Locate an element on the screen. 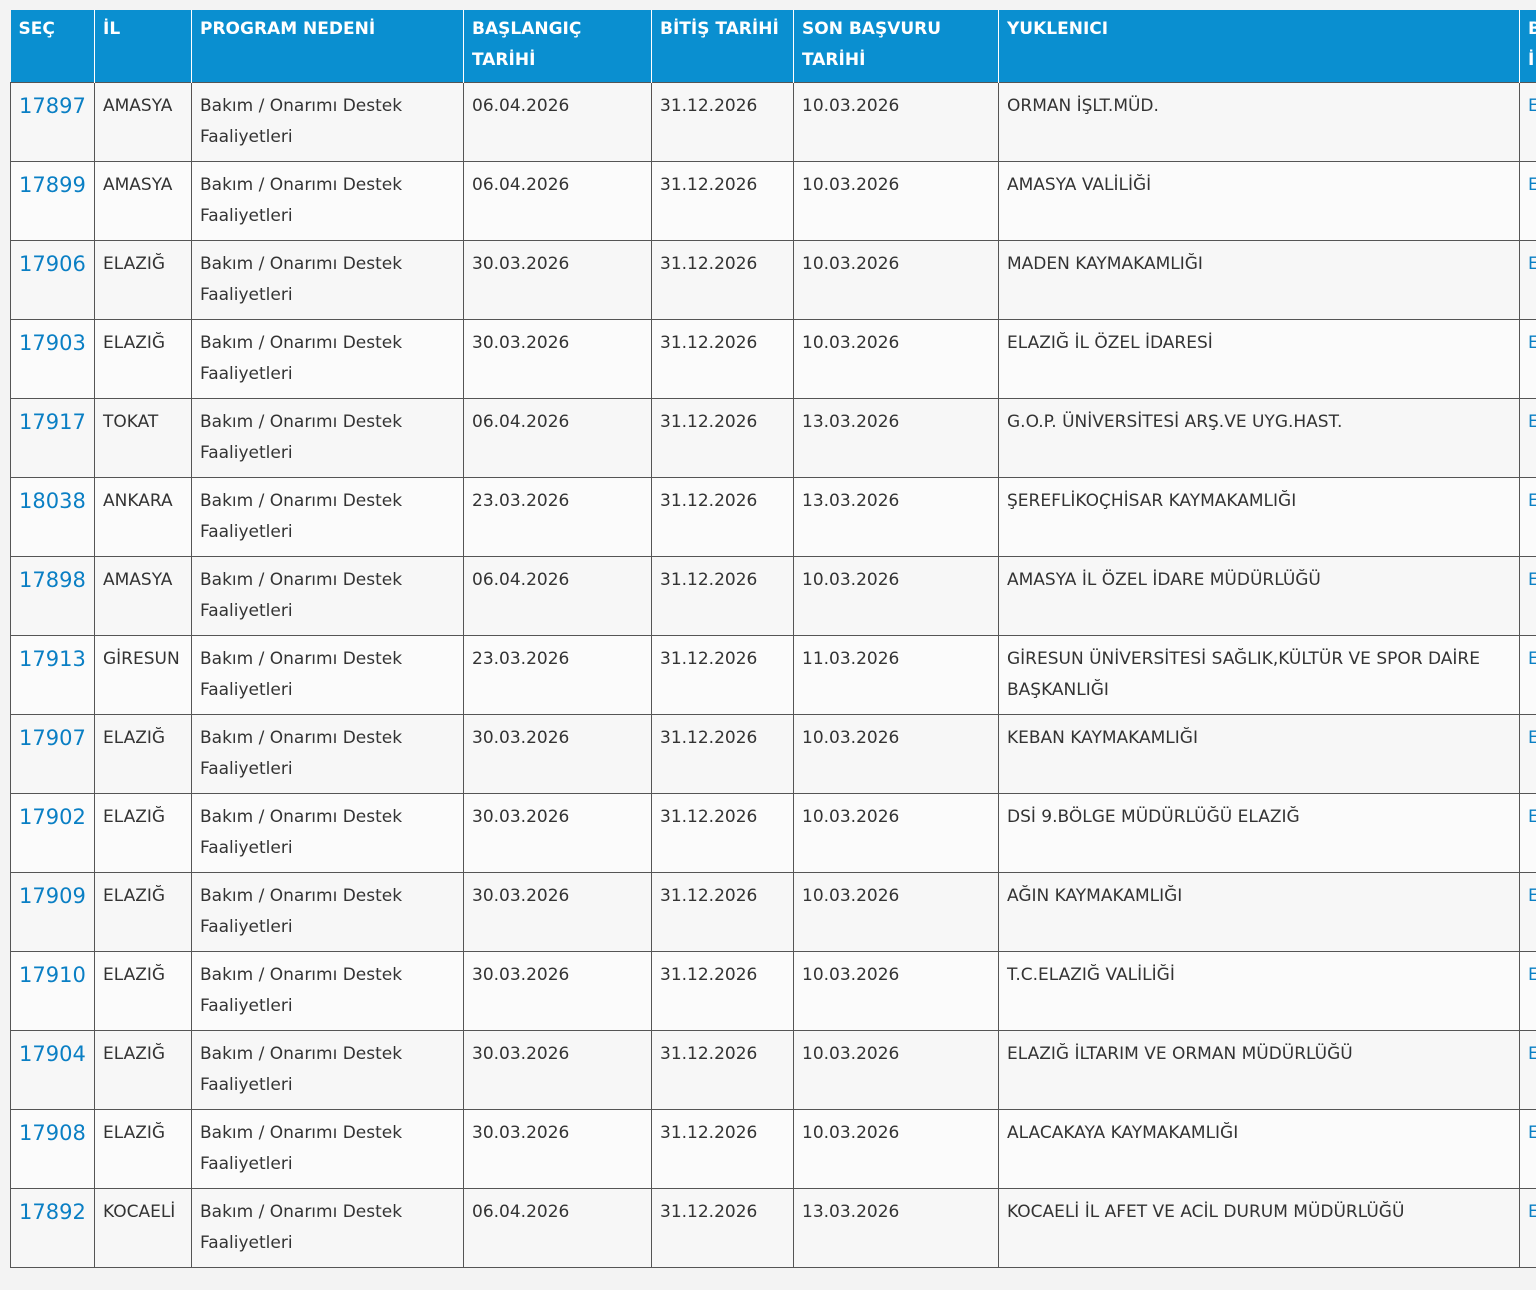 Image resolution: width=1536 pixels, height=1290 pixels. row-id-link: 17902 is located at coordinates (52, 833).